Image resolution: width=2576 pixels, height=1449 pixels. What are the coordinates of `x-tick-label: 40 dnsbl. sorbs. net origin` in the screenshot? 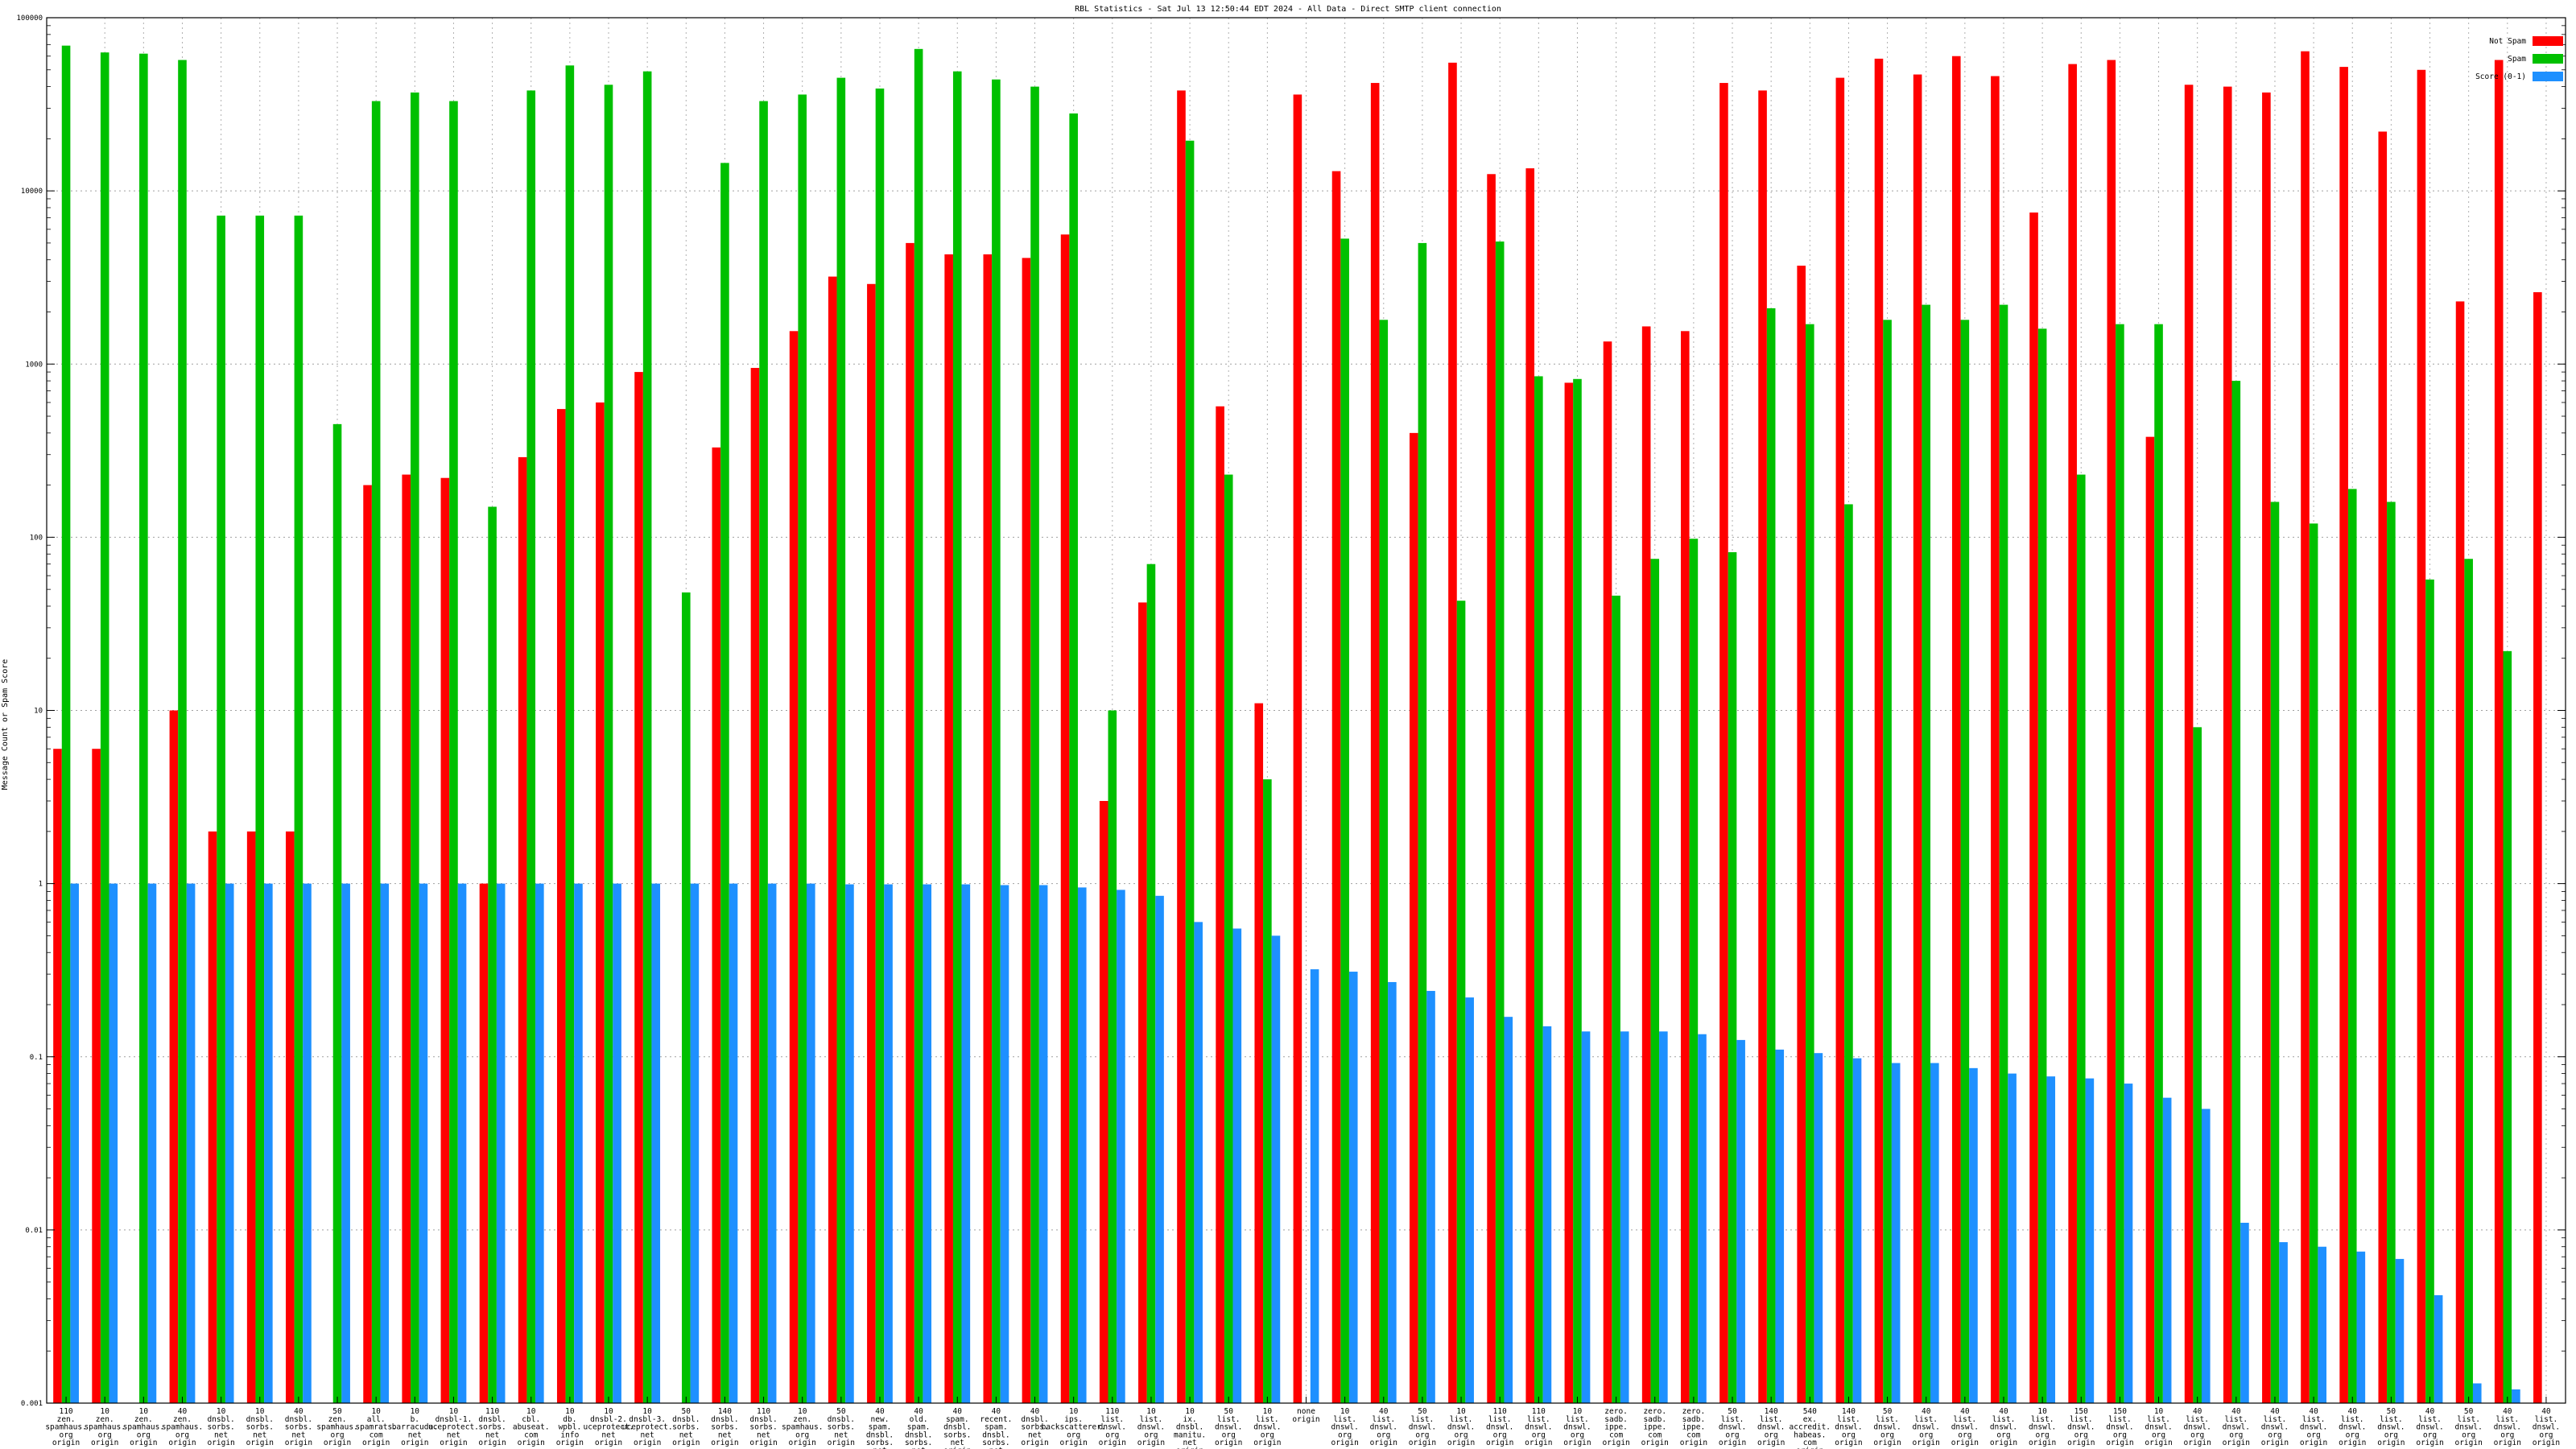 It's located at (1034, 1427).